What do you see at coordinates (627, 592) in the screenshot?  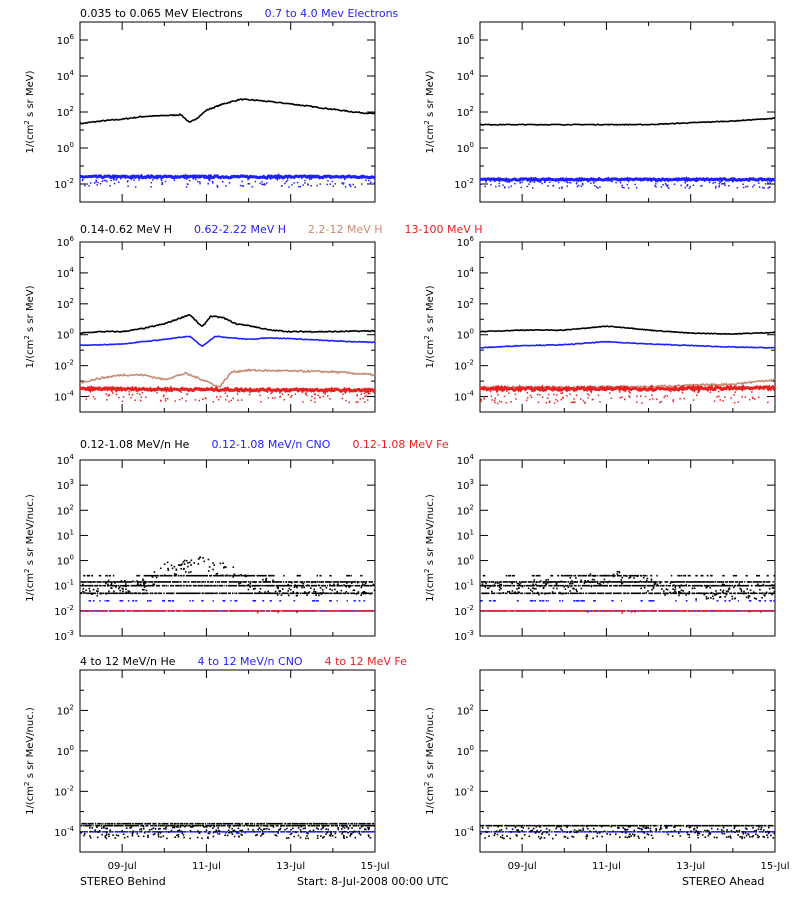 I see `panel-6-plot-area` at bounding box center [627, 592].